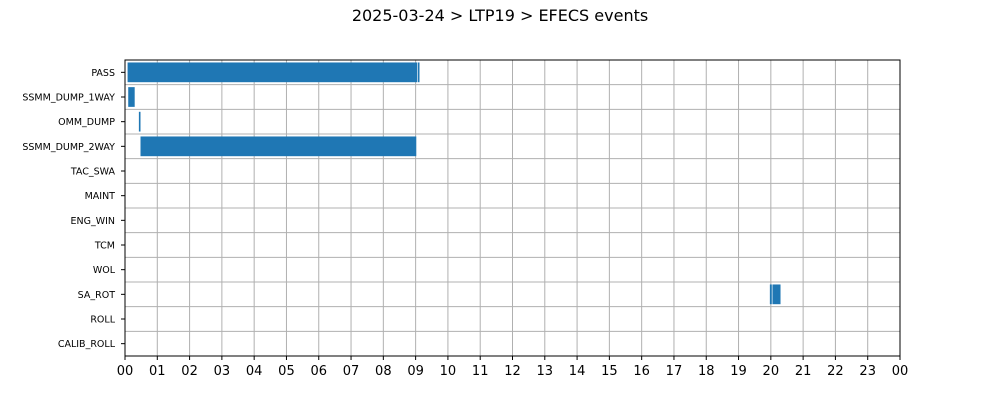  Describe the element at coordinates (415, 371) in the screenshot. I see `x-tick-label: 09` at that location.